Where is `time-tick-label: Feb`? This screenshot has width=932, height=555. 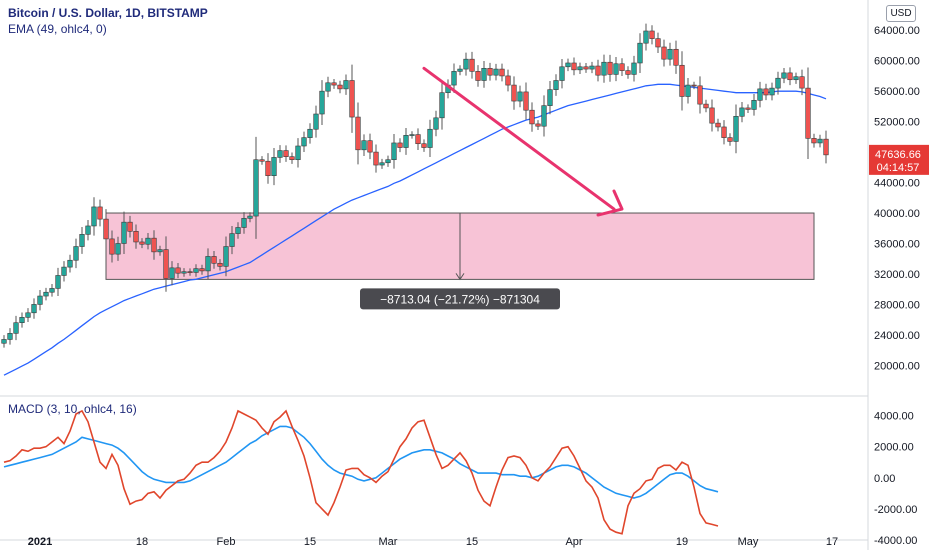 time-tick-label: Feb is located at coordinates (226, 542).